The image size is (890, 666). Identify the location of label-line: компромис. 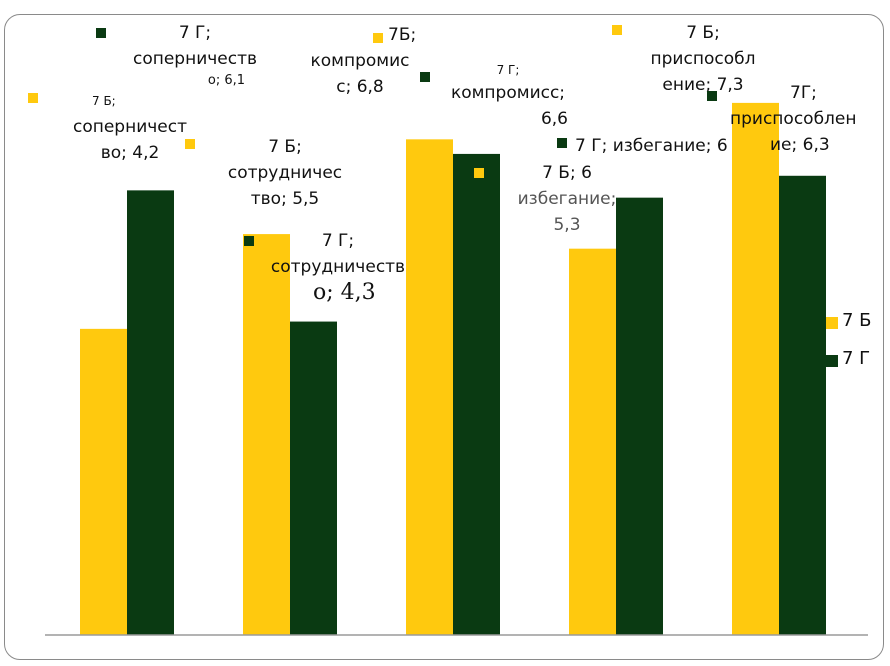
(360, 61).